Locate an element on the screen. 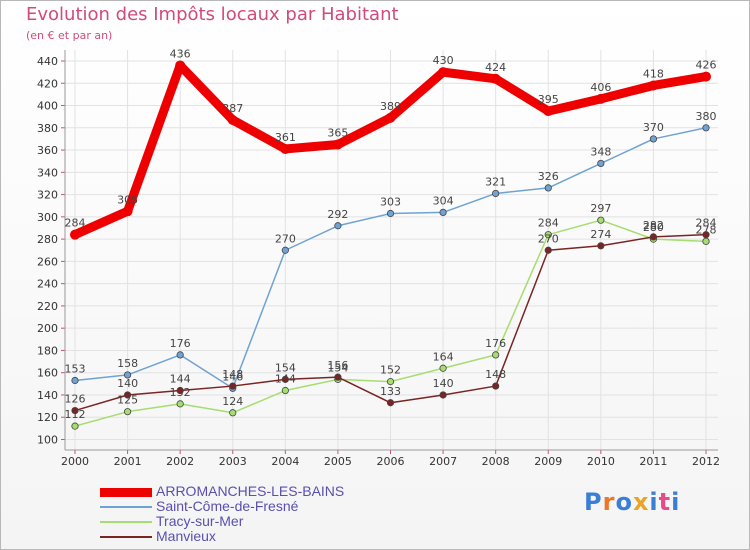  y-tick-label: 260 is located at coordinates (47, 261).